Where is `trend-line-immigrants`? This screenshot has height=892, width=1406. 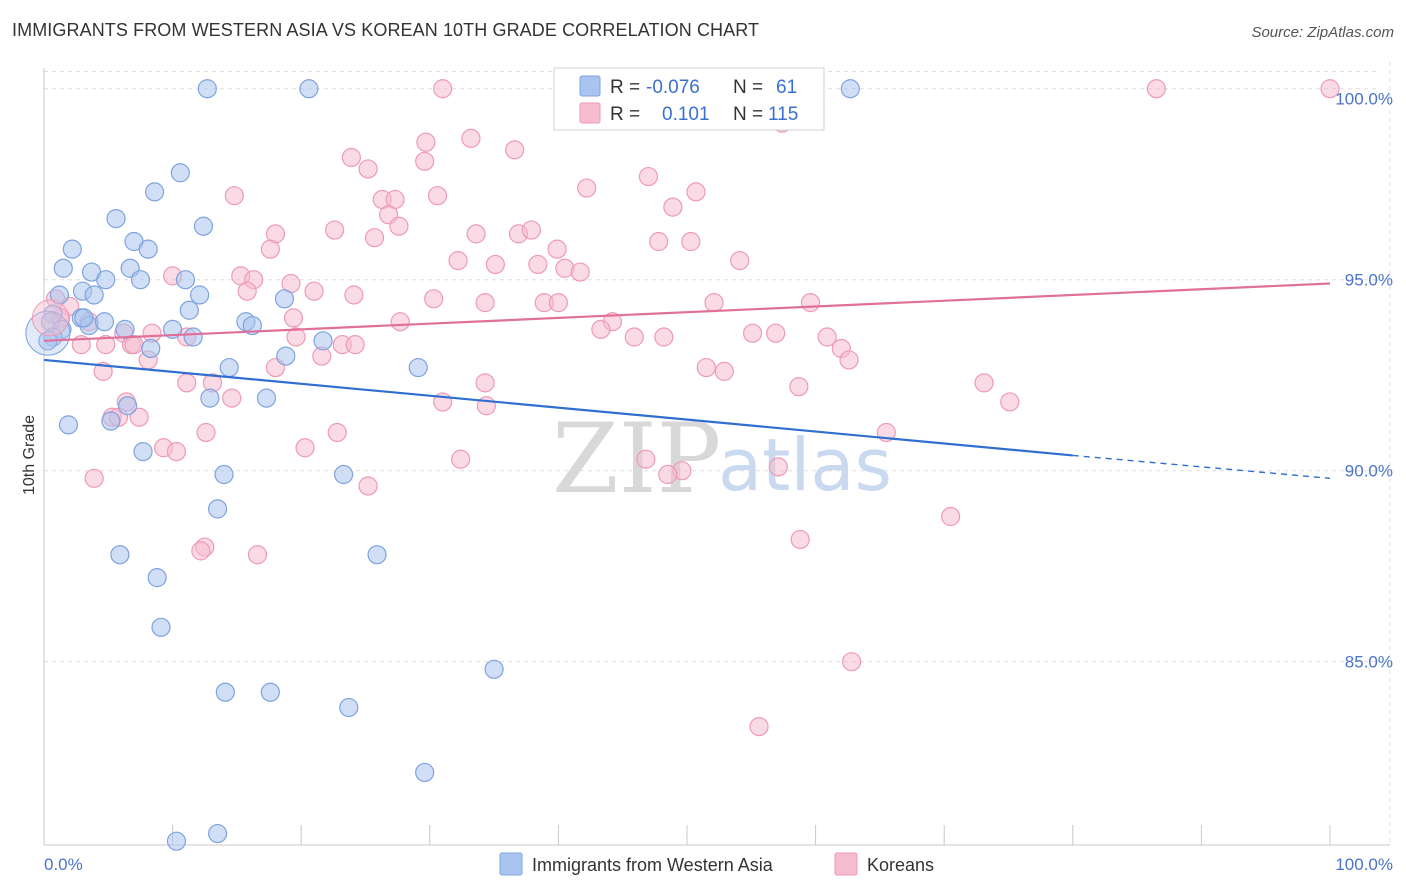
trend-line-immigrants is located at coordinates (558, 407).